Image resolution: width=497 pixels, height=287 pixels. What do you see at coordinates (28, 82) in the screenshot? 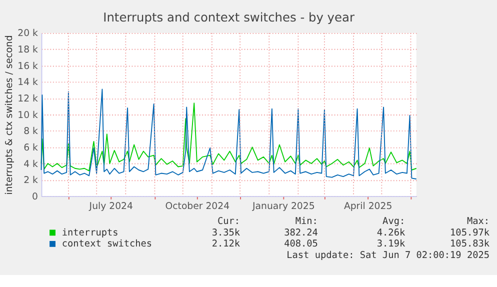
I see `y-tick-label: 14 k` at bounding box center [28, 82].